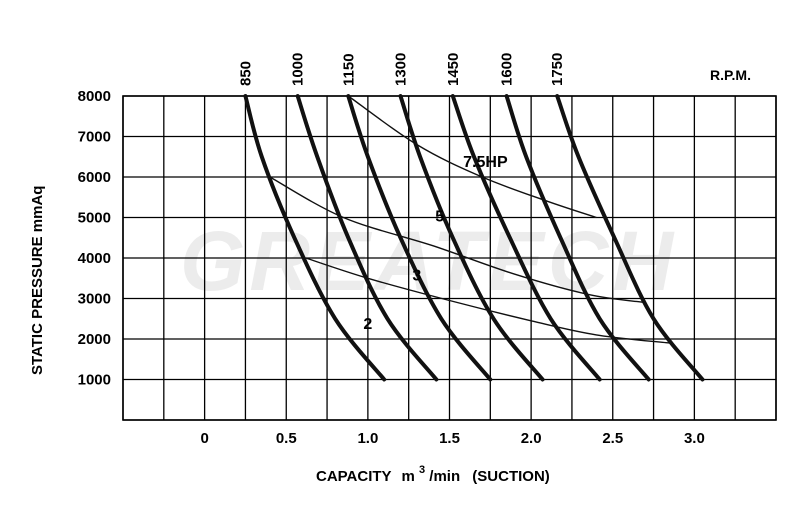  I want to click on rpm-label: 850, so click(245, 73).